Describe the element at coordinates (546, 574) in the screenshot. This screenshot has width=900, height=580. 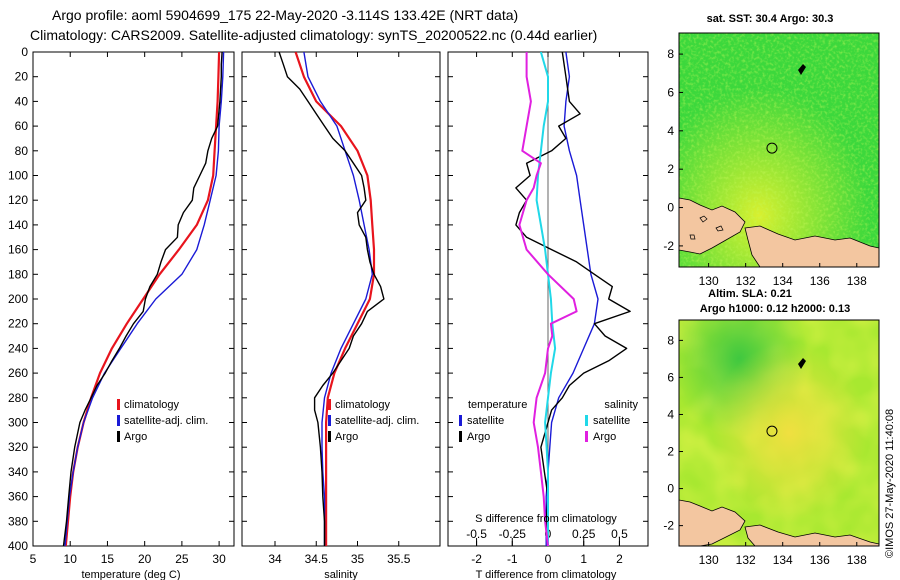
I see `difference-xlabel: T difference from climatology` at that location.